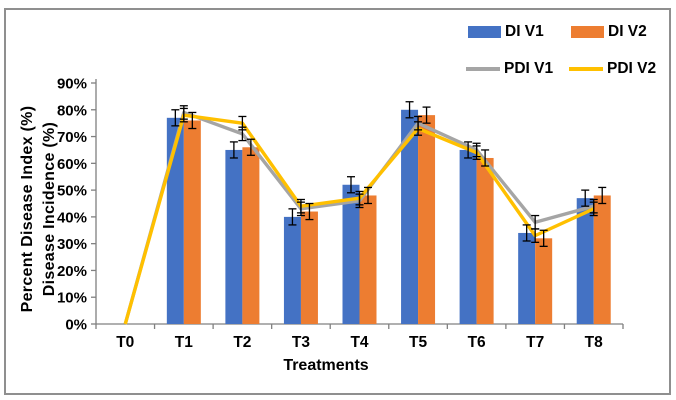 The width and height of the screenshot is (676, 400). What do you see at coordinates (587, 32) in the screenshot?
I see `legend-swatch-di-v2` at bounding box center [587, 32].